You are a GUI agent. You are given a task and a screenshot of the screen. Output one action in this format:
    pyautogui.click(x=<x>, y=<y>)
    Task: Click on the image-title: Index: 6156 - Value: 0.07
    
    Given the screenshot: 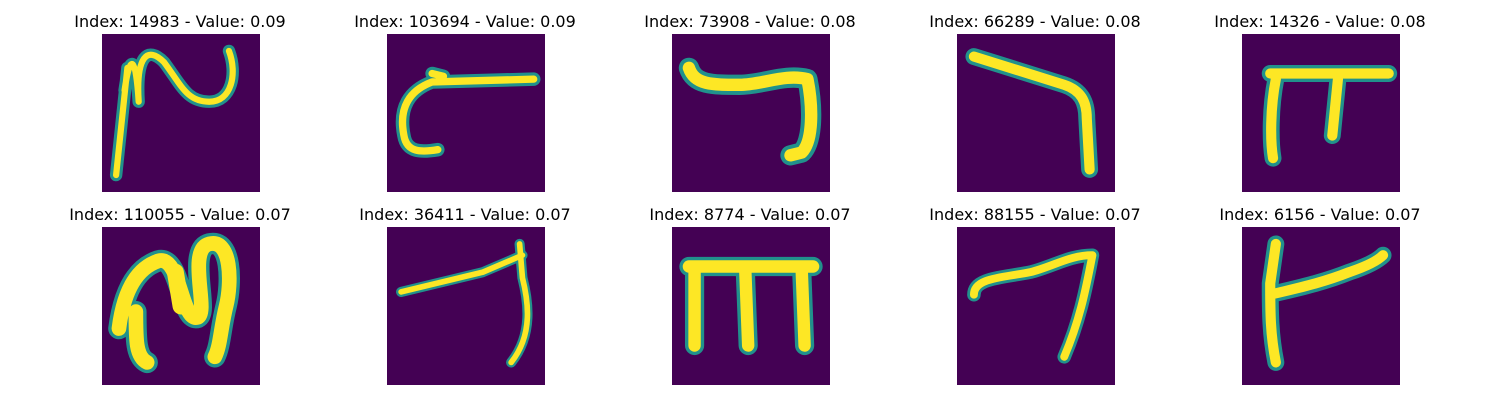 What is the action you would take?
    pyautogui.click(x=1320, y=214)
    